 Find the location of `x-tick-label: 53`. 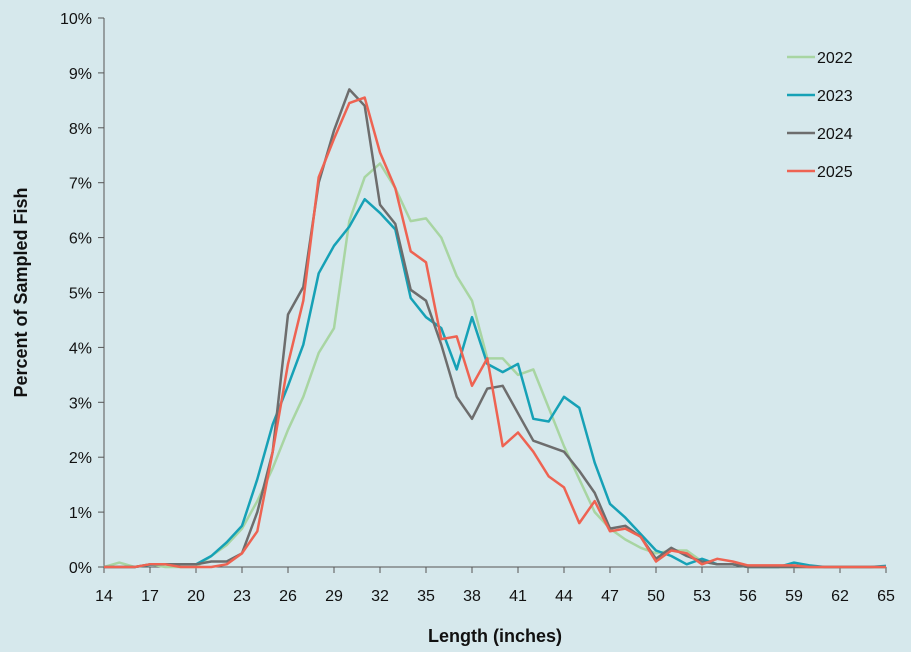

x-tick-label: 53 is located at coordinates (702, 596).